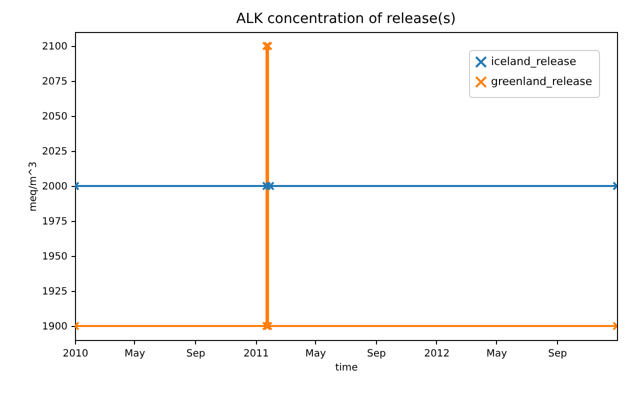 The width and height of the screenshot is (627, 393). I want to click on y-tick-label: 1950, so click(55, 257).